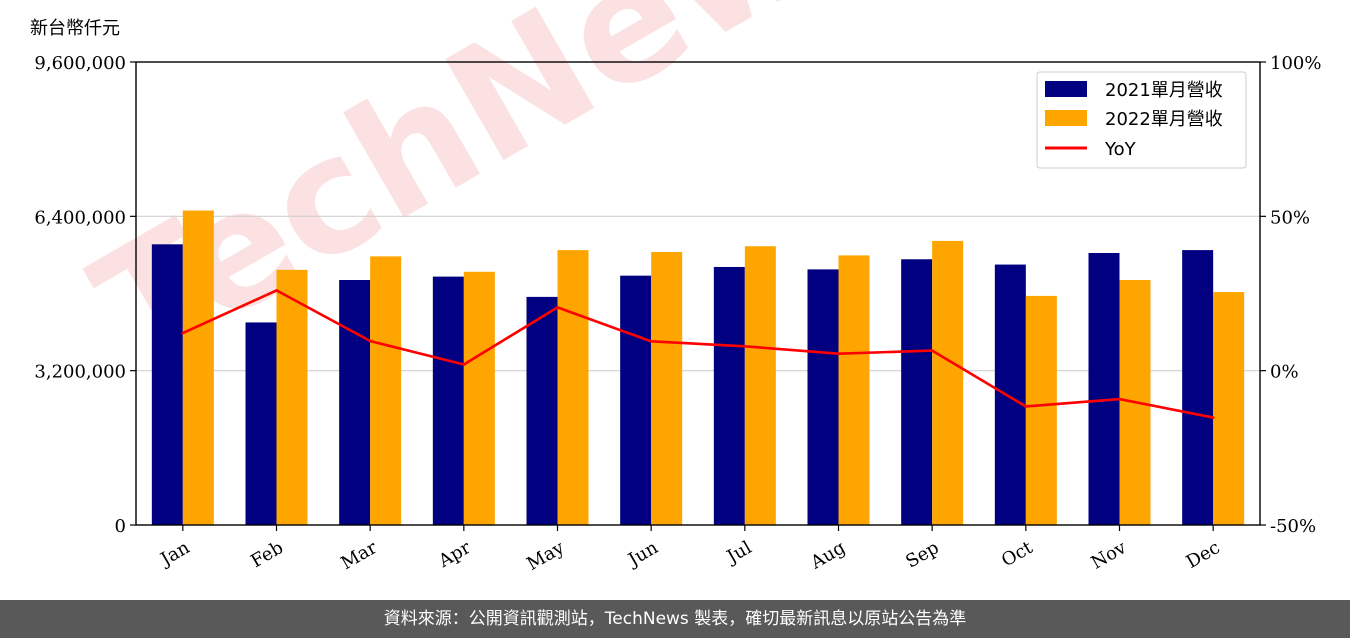 The width and height of the screenshot is (1350, 638). Describe the element at coordinates (267, 554) in the screenshot. I see `x-tick-label: Feb` at that location.